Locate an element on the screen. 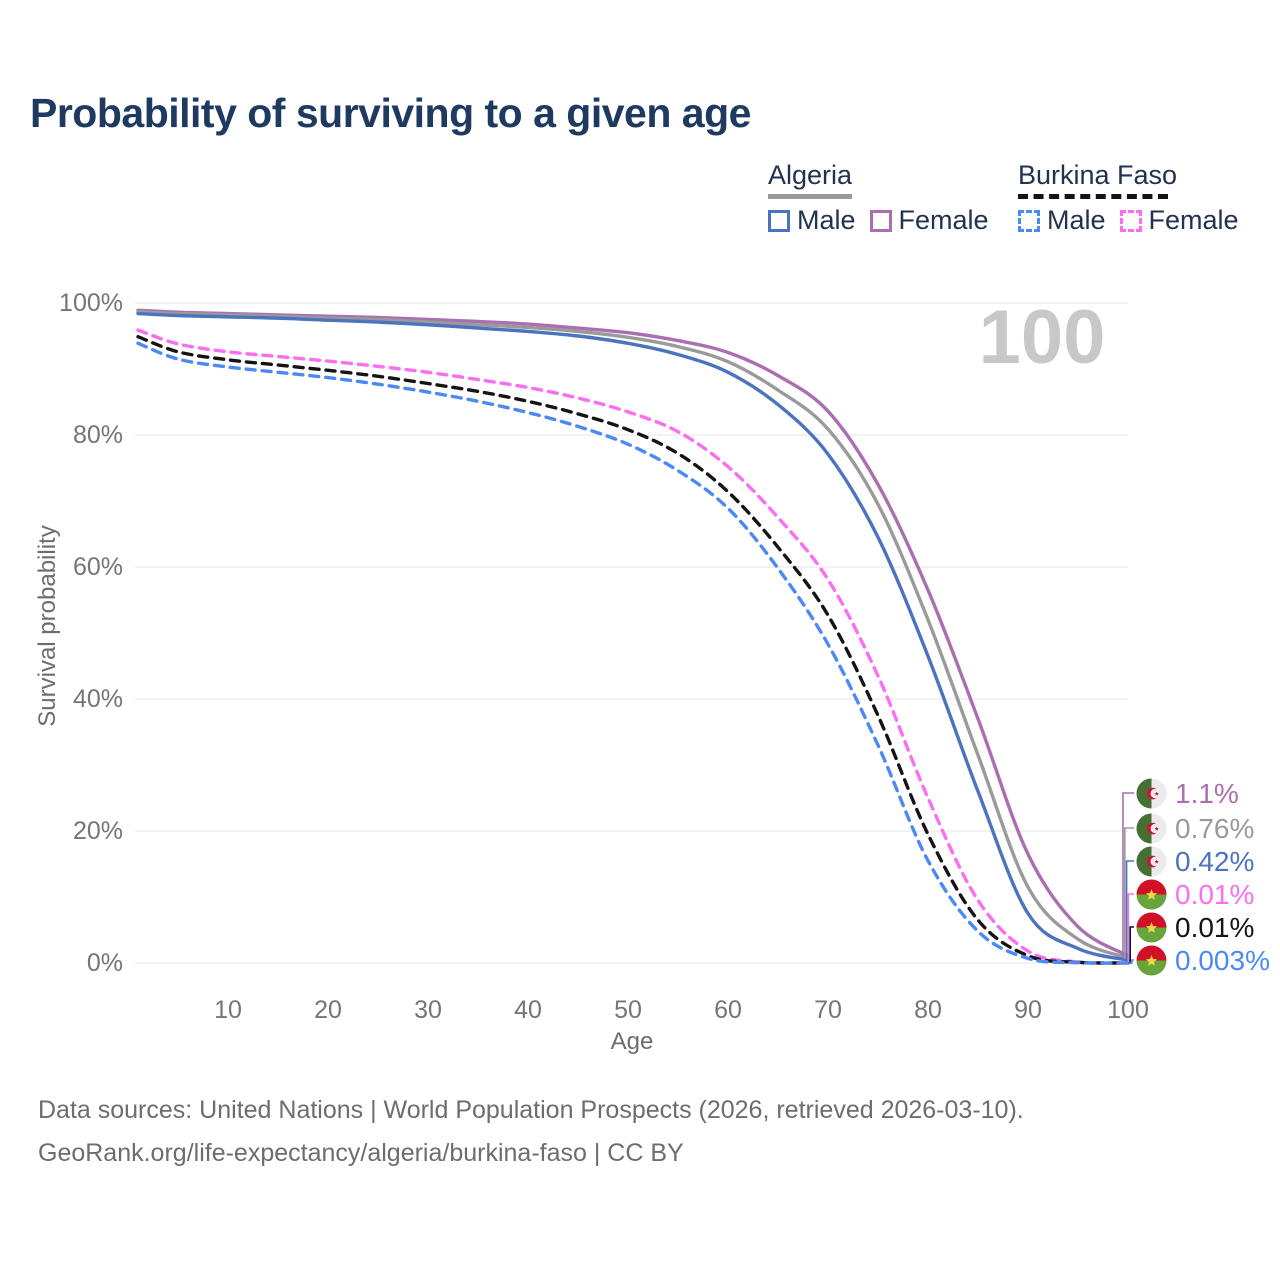  x-tick-100: 100 is located at coordinates (1128, 1010).